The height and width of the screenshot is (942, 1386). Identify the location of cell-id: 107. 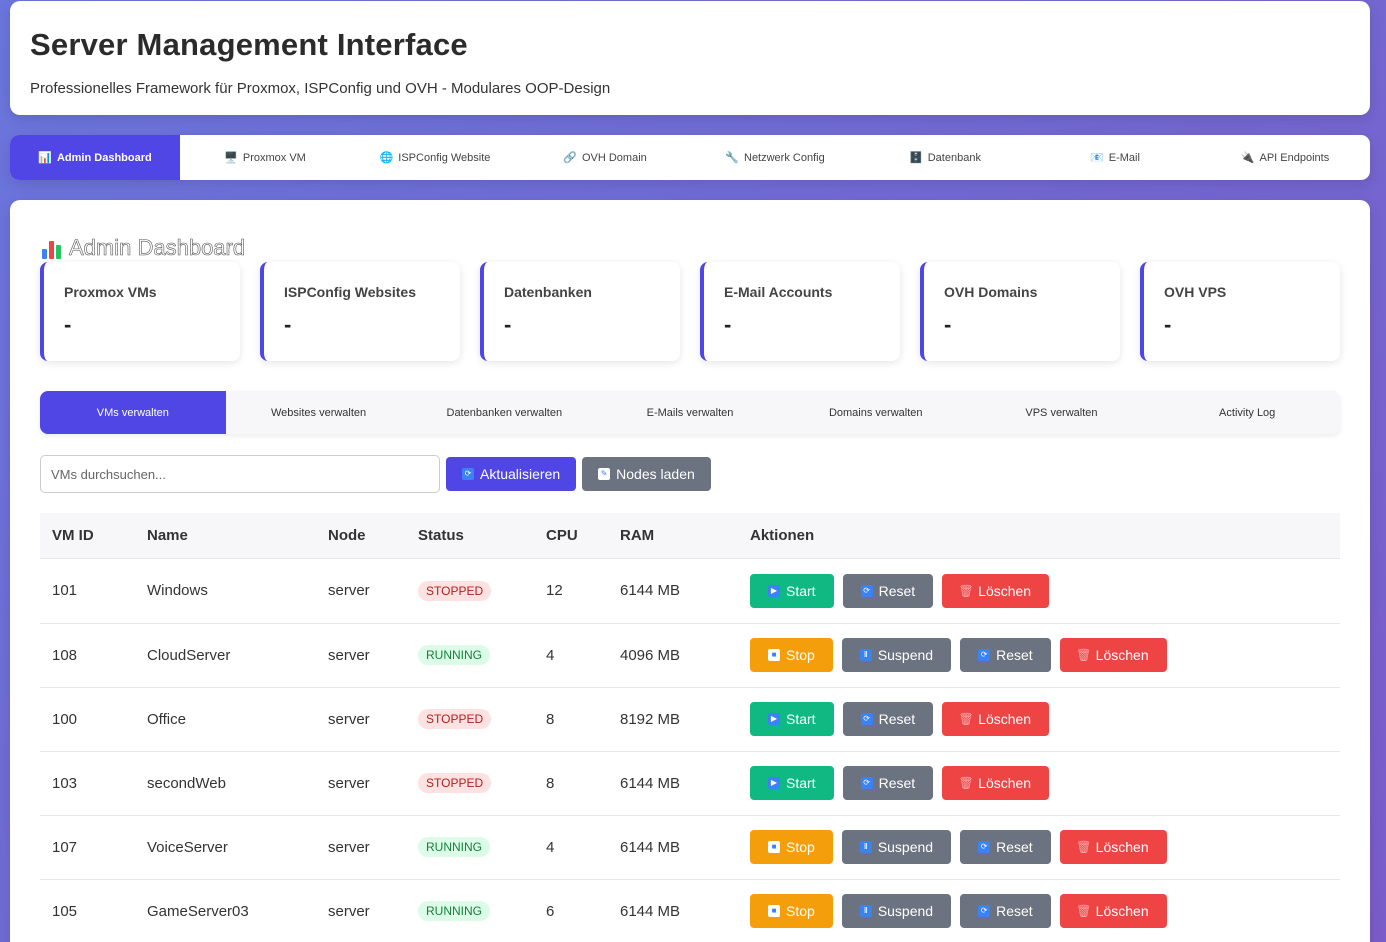
(87, 847).